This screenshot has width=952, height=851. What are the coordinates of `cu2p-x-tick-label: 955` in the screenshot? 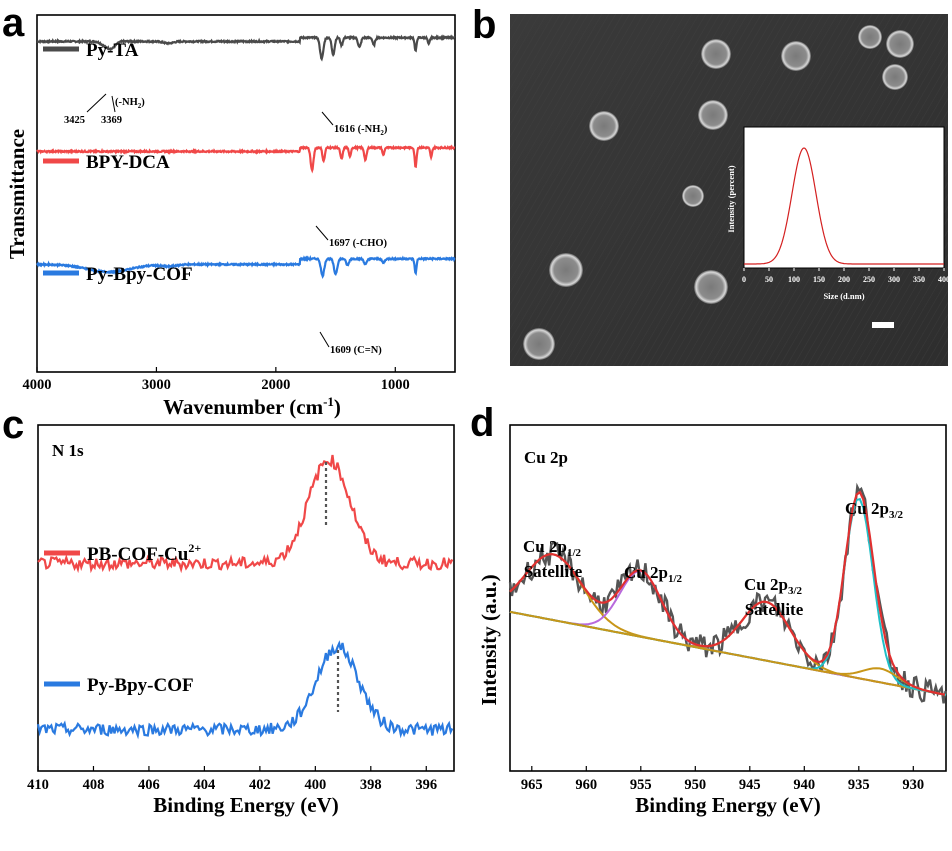 It's located at (641, 785).